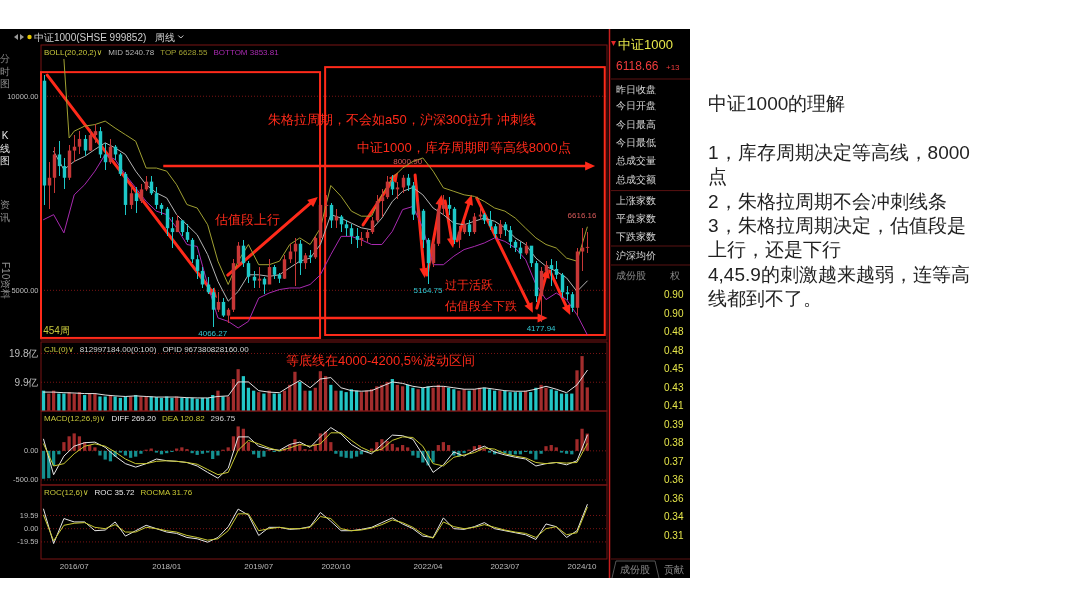 This screenshot has width=1080, height=589. I want to click on text: ROCMA 31.76, so click(166, 492).